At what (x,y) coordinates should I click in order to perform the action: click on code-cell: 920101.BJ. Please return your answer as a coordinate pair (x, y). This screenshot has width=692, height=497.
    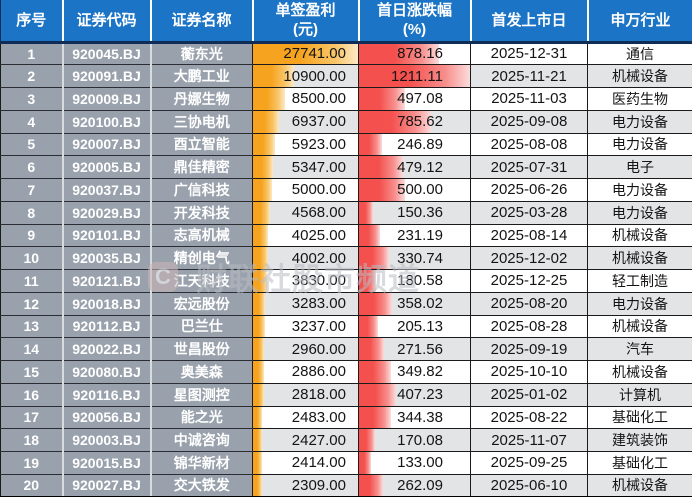
    Looking at the image, I should click on (106, 235).